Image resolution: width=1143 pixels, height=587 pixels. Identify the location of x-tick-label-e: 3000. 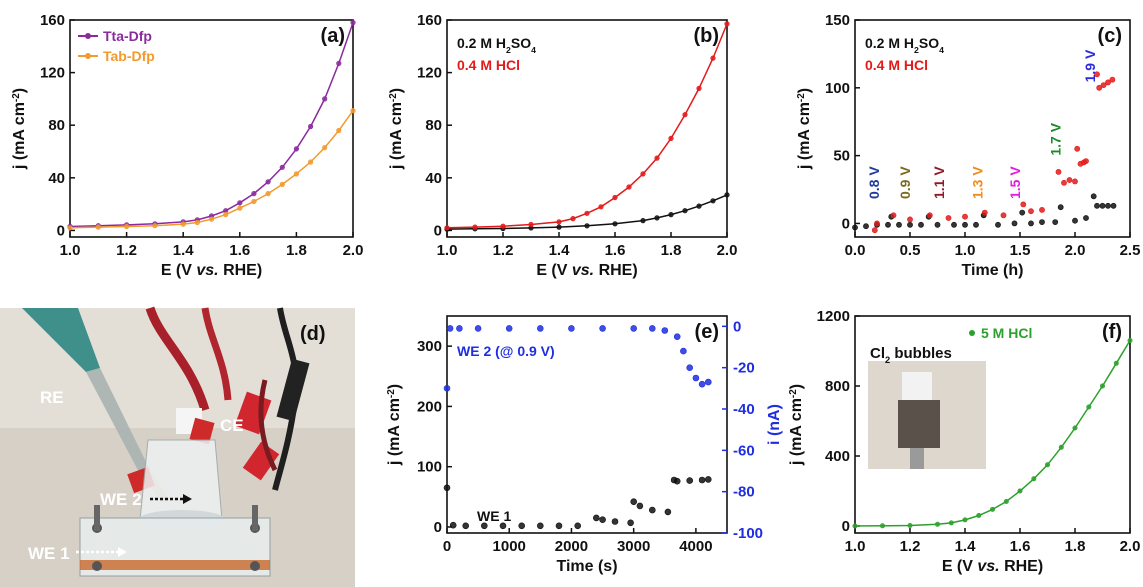
(633, 546).